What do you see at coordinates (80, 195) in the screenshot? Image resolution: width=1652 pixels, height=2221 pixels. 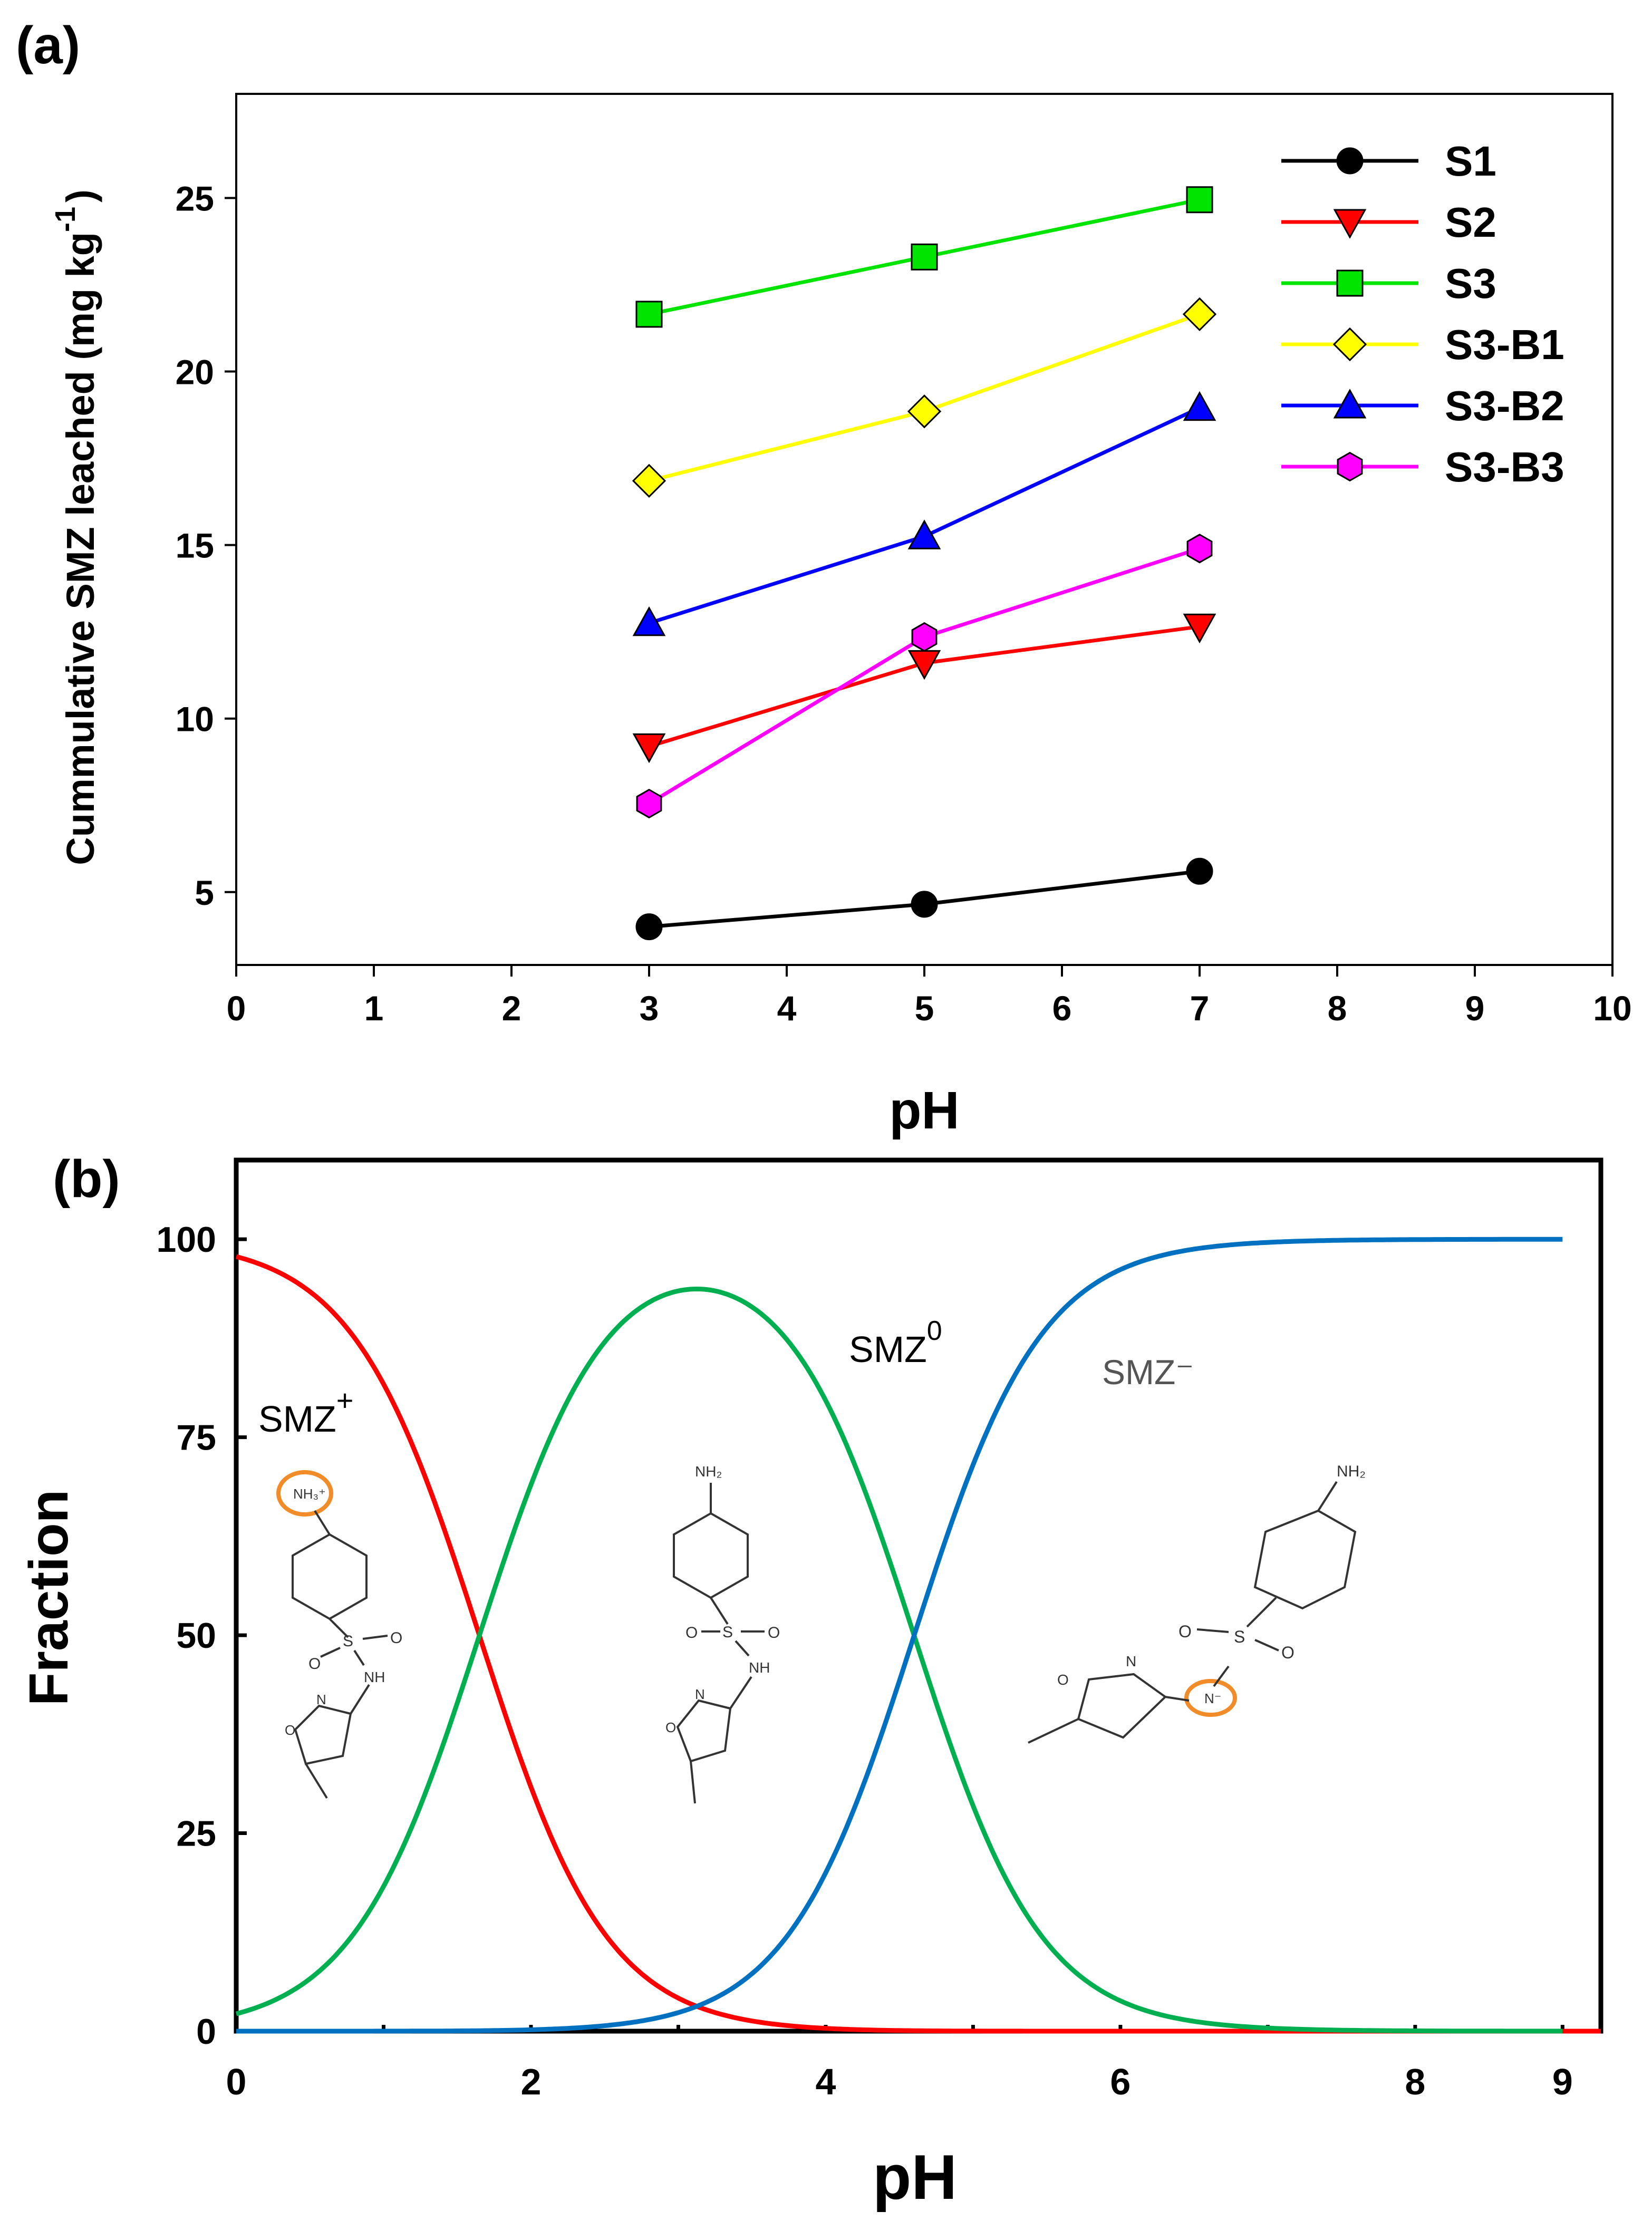 I see `panel-a-y-axis-label-close: )` at bounding box center [80, 195].